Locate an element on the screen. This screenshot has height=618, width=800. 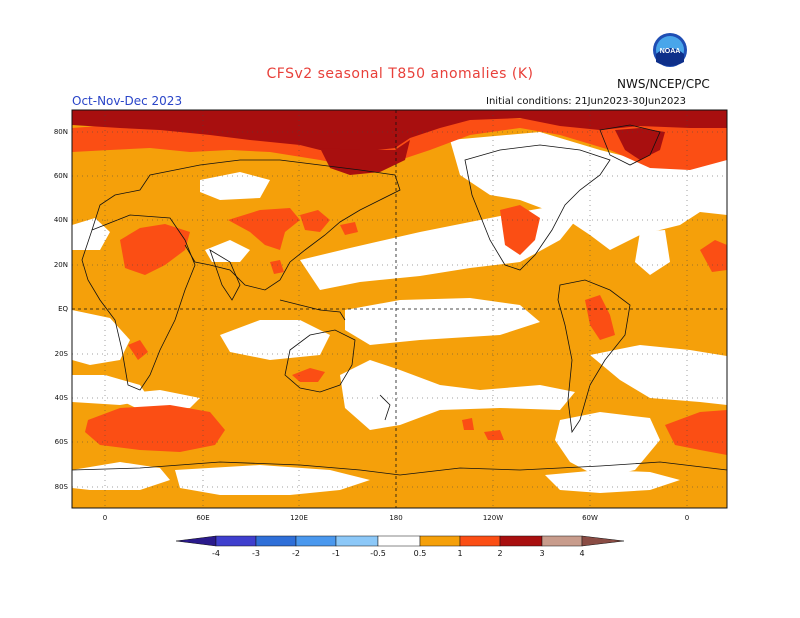
colorbar-label: -0.5 is located at coordinates (378, 553).